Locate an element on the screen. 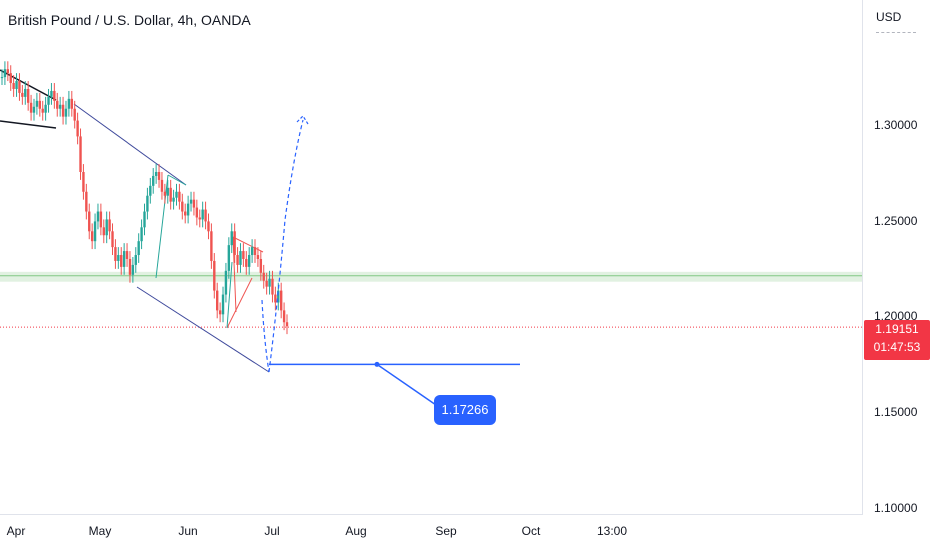  bar-countdown: 01:47:53 is located at coordinates (897, 347).